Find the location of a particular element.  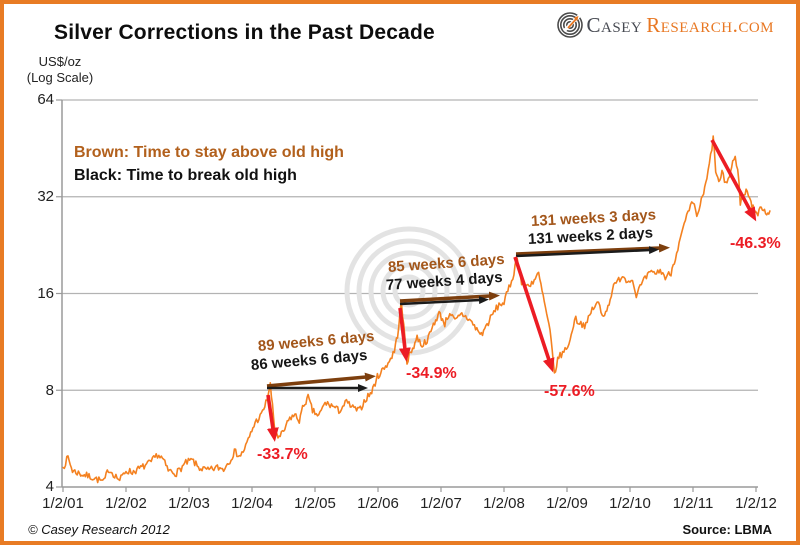

x-tick-2011: 1/2/11 is located at coordinates (693, 503).